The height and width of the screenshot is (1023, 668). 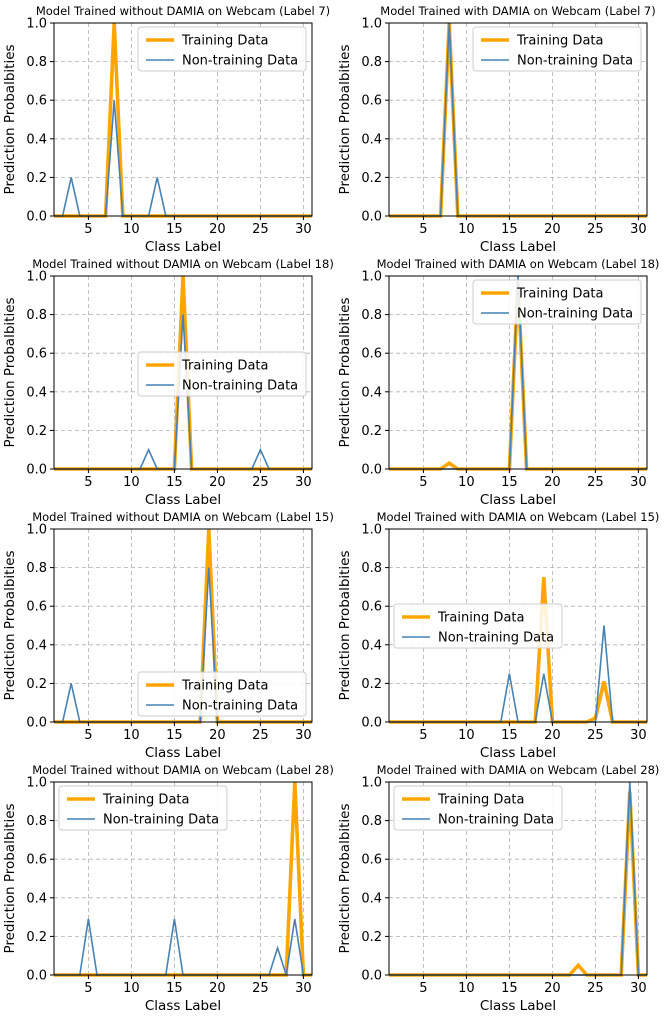 What do you see at coordinates (183, 158) in the screenshot?
I see `series-nontraining-line` at bounding box center [183, 158].